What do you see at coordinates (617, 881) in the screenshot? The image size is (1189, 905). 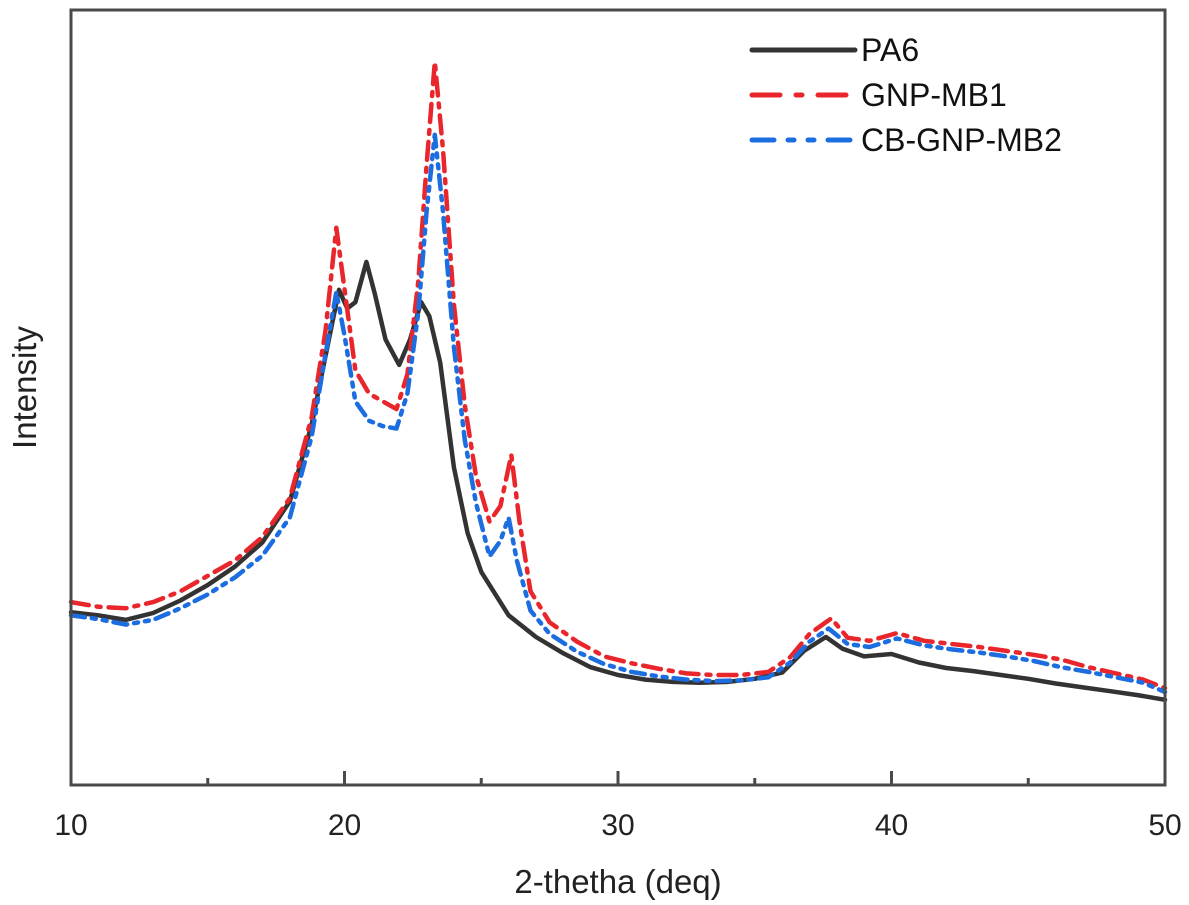 I see `x-axis-label: 2-thetha (deq)` at bounding box center [617, 881].